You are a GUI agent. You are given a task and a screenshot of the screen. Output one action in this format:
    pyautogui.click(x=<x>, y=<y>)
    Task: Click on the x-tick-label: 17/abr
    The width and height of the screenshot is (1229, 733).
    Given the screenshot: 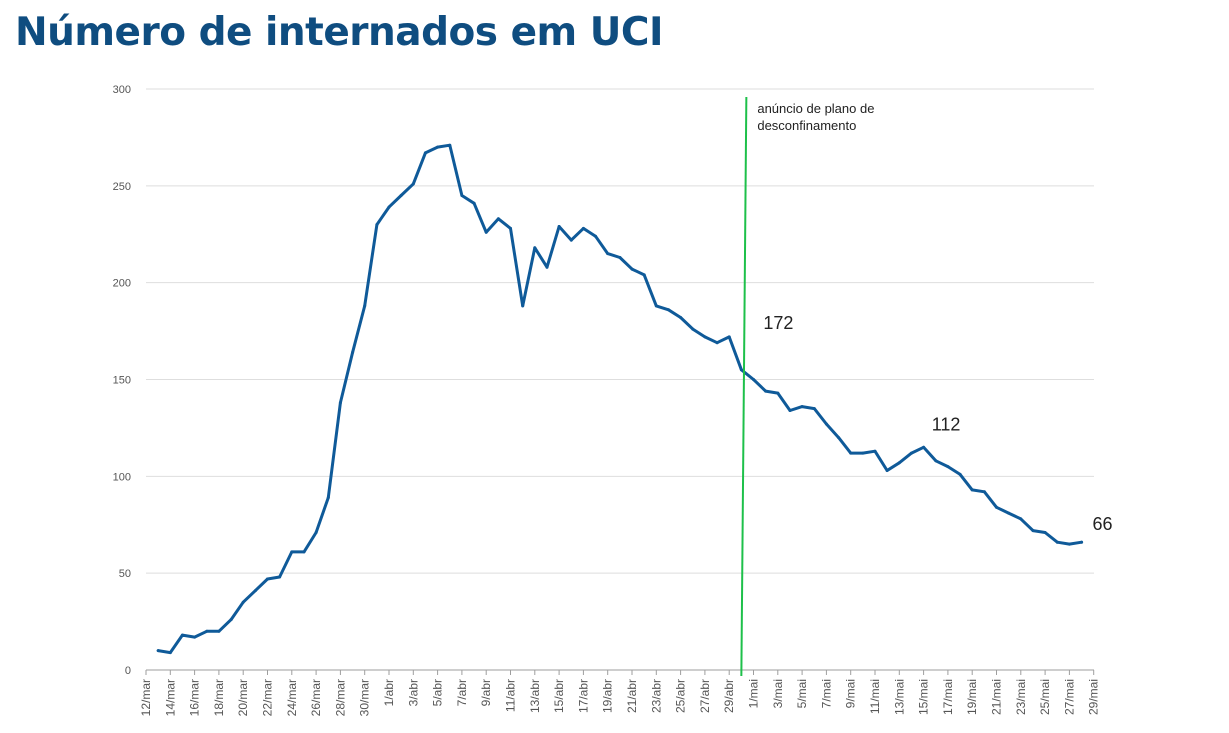 What is the action you would take?
    pyautogui.click(x=583, y=696)
    